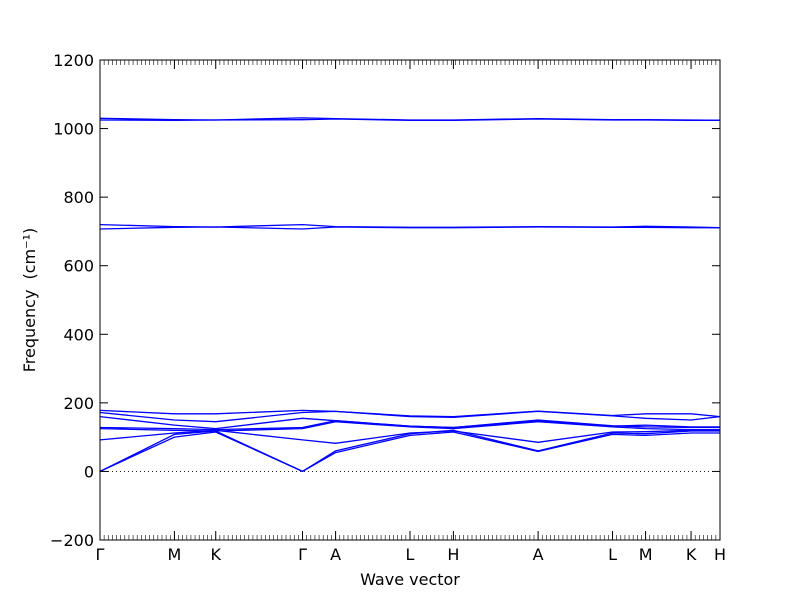 Image resolution: width=800 pixels, height=600 pixels. I want to click on y-axis-label: Frequency (cm⁻¹), so click(29, 300).